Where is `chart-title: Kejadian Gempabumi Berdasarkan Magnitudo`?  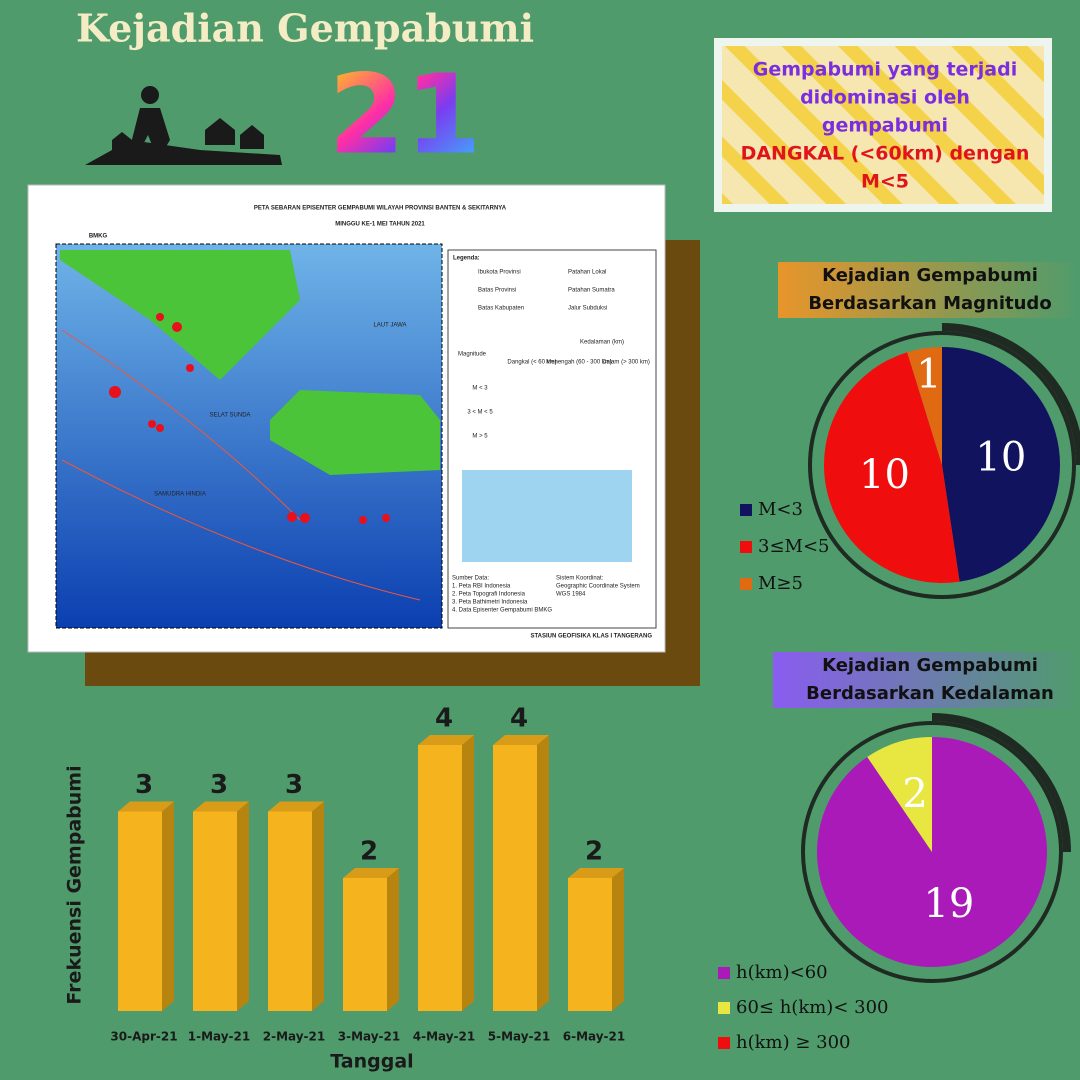
chart-title: Kejadian Gempabumi Berdasarkan Magnitudo is located at coordinates (929, 289).